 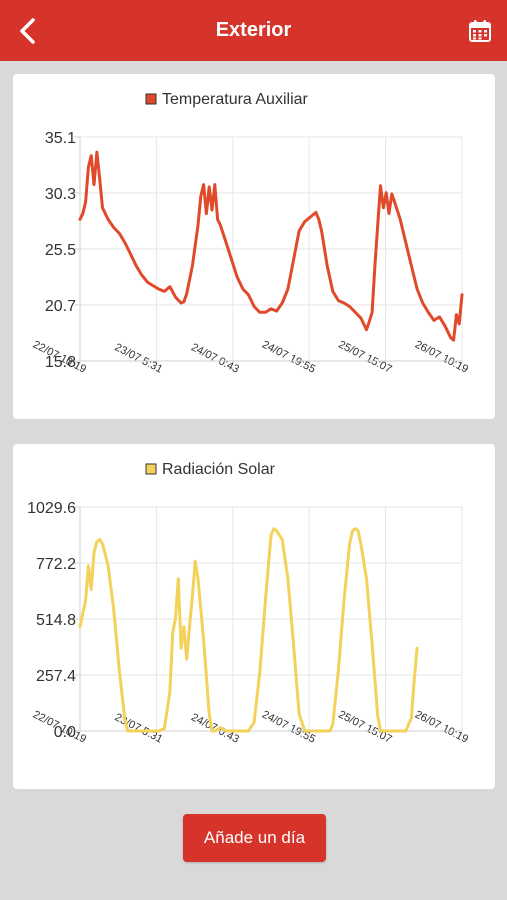 What do you see at coordinates (60, 362) in the screenshot?
I see `y-tick-label: 15.8` at bounding box center [60, 362].